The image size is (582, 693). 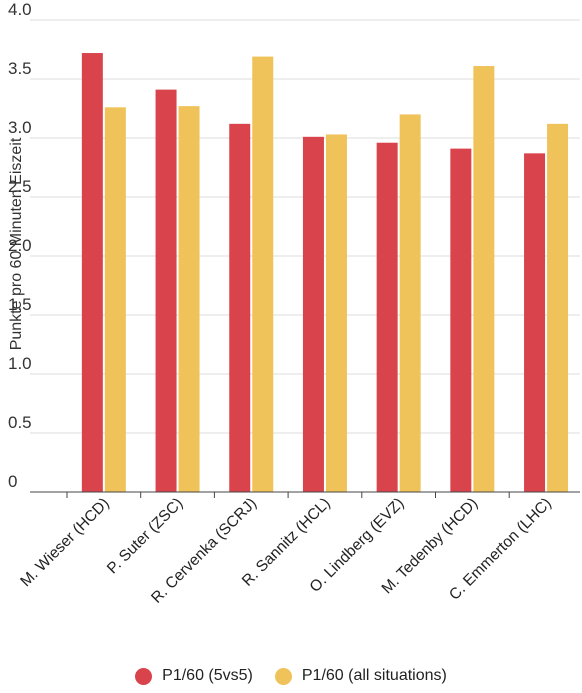 I want to click on y-tick-label: 3.5, so click(x=20, y=68).